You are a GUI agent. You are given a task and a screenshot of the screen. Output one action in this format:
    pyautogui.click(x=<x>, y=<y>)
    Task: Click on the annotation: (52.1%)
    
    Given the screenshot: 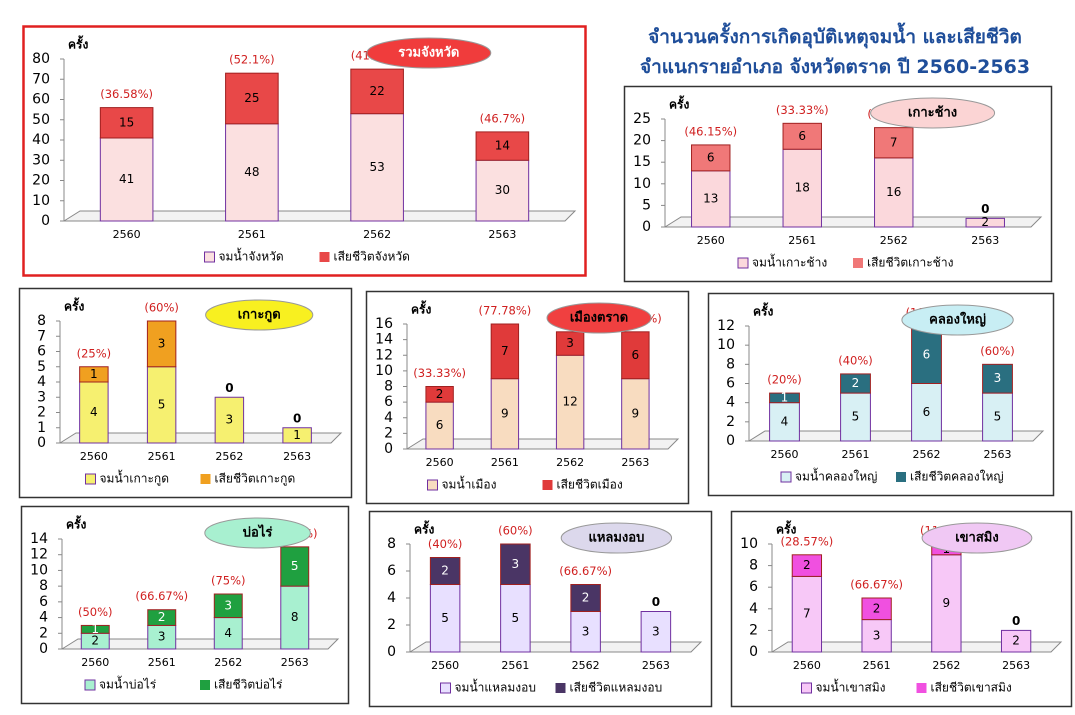 What is the action you would take?
    pyautogui.click(x=252, y=60)
    